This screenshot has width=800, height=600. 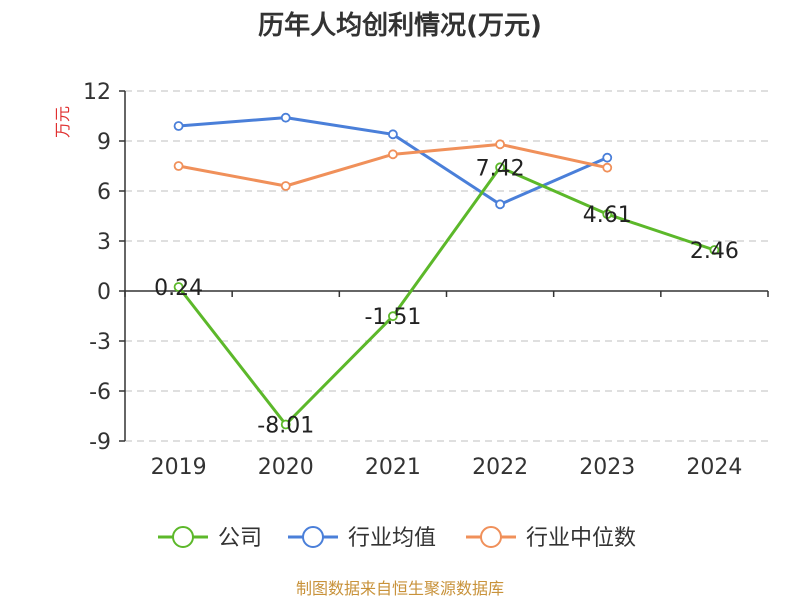 I want to click on legend-label: 公司, so click(x=240, y=538).